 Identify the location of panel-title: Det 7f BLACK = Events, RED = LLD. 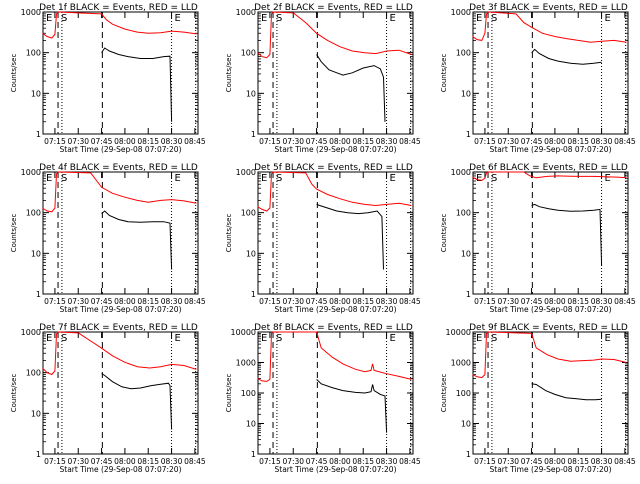
(118, 328).